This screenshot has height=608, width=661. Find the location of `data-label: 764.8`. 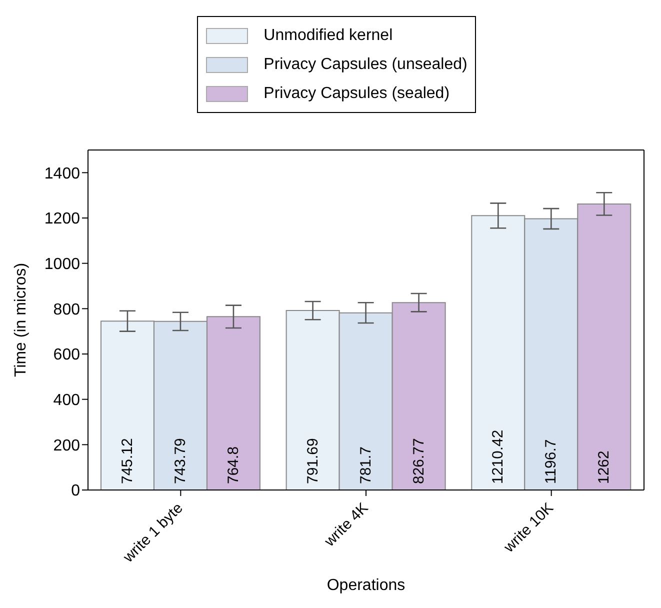

data-label: 764.8 is located at coordinates (233, 465).